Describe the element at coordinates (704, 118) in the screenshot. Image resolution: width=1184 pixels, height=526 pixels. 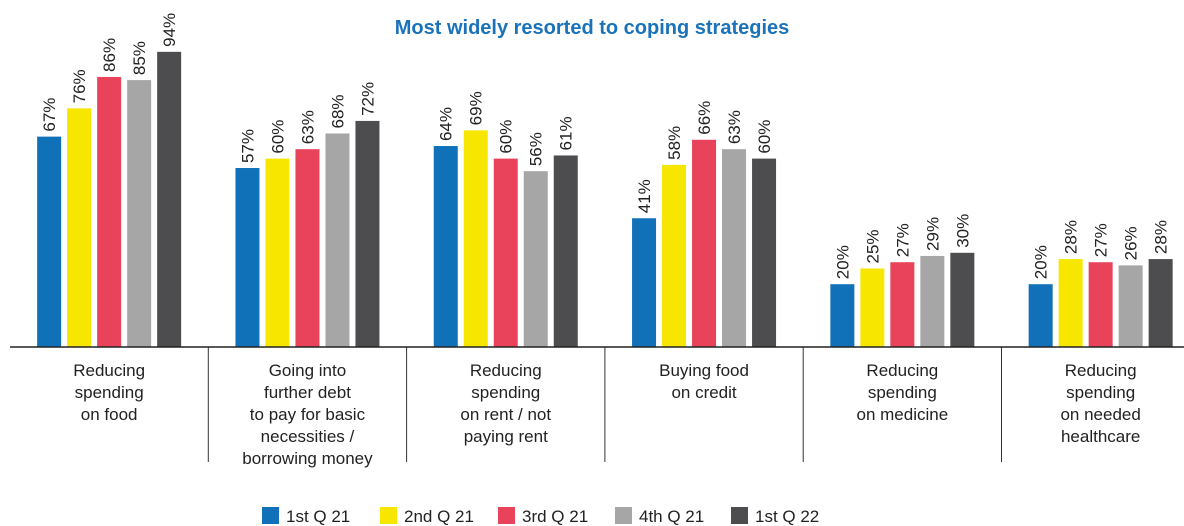
I see `value-label: 66%` at that location.